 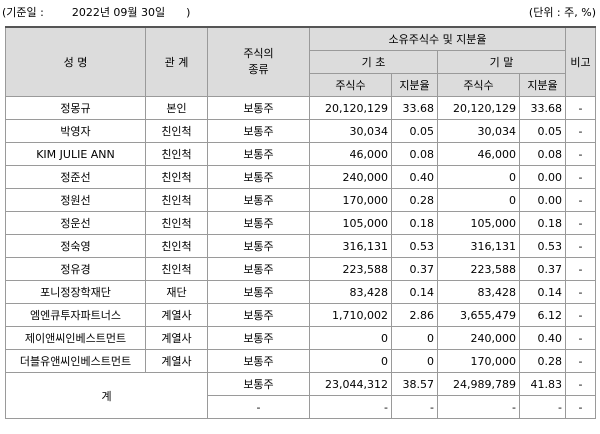 What do you see at coordinates (350, 177) in the screenshot?
I see `cell-begin-shares: 240,000` at bounding box center [350, 177].